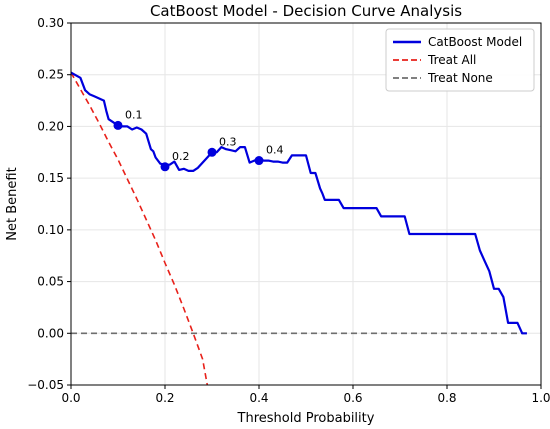 The height and width of the screenshot is (429, 550). Describe the element at coordinates (12, 203) in the screenshot. I see `y-axis-title: Net Benefit` at that location.